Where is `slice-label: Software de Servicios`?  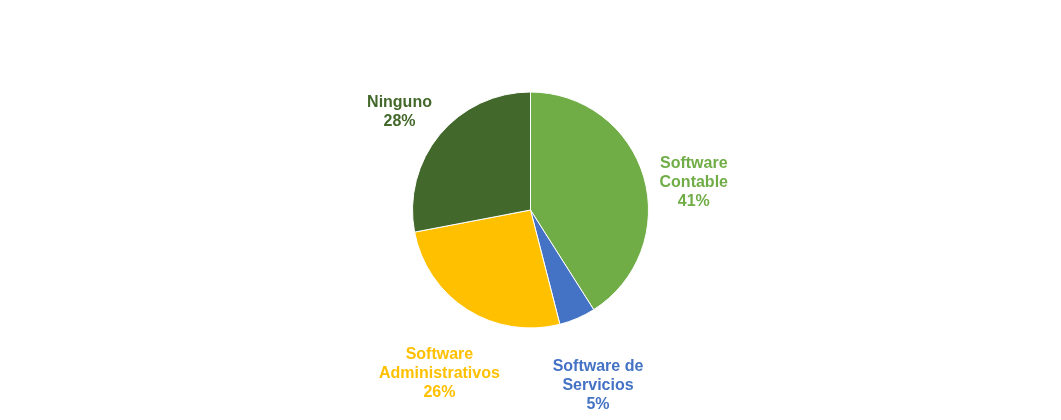 slice-label: Software de Servicios is located at coordinates (598, 375).